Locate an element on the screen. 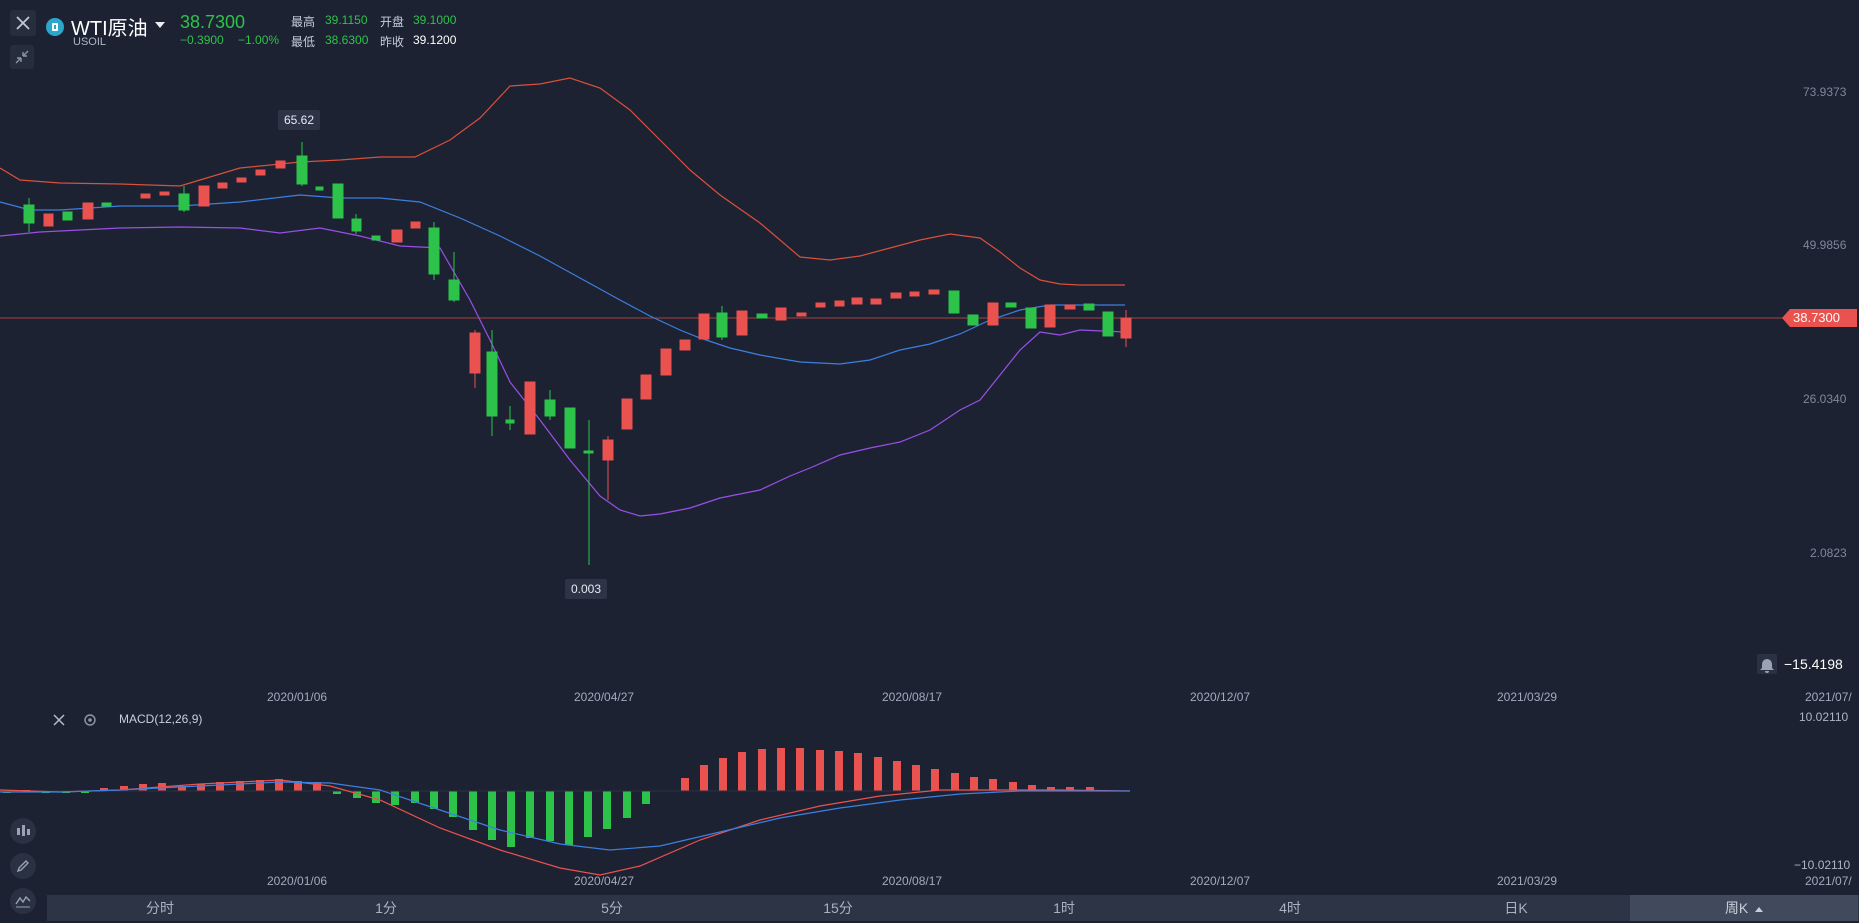 The width and height of the screenshot is (1859, 923). high-value: 39.1150 is located at coordinates (346, 20).